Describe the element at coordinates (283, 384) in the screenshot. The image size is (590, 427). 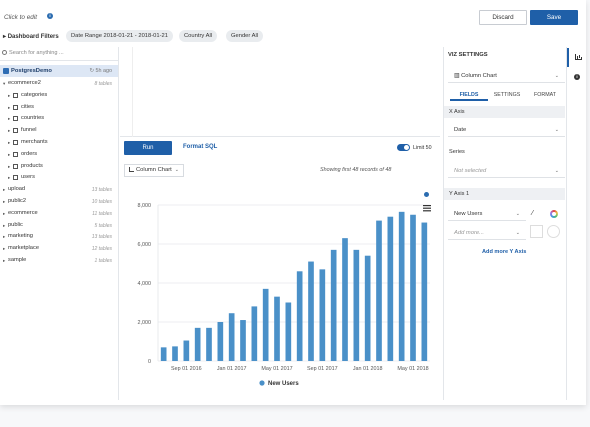
I see `legend-label: New Users` at that location.